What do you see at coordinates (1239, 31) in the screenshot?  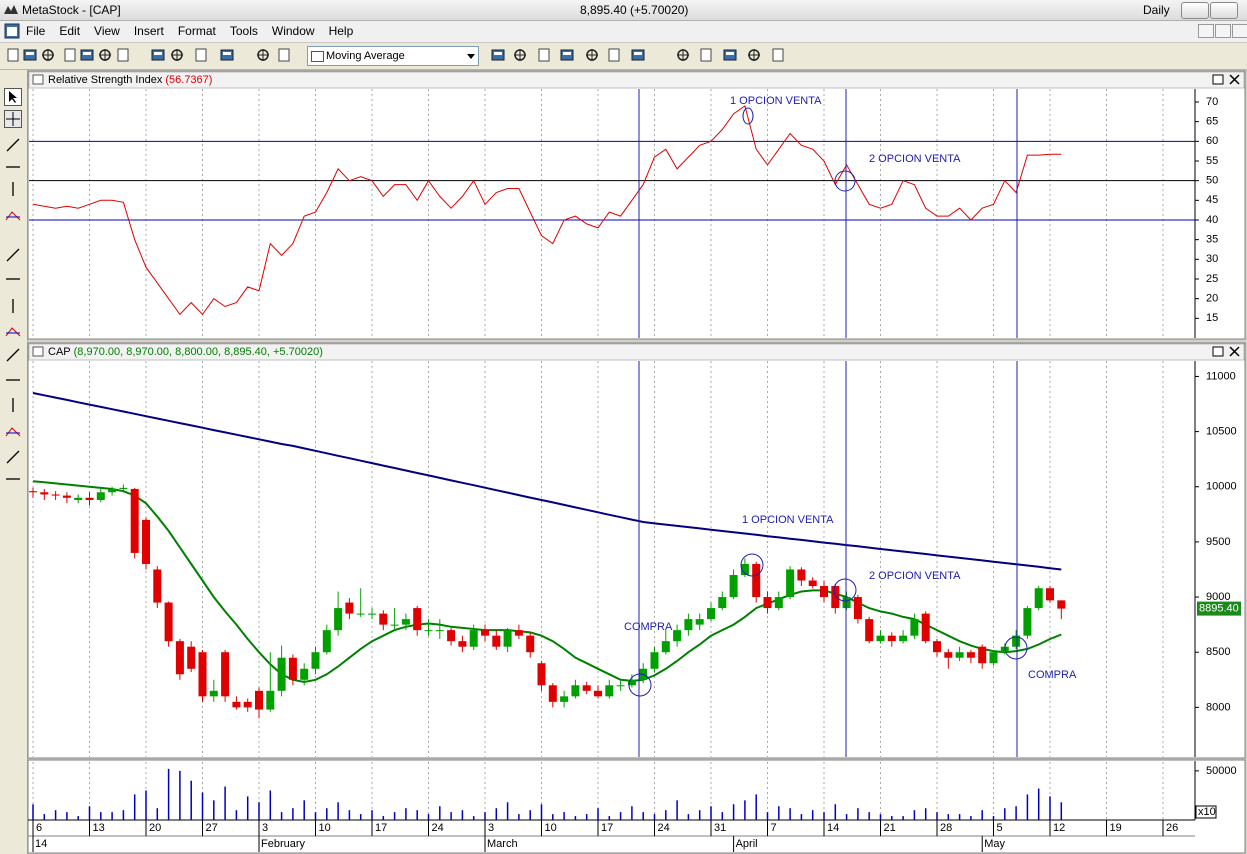 I see `mdi-close` at bounding box center [1239, 31].